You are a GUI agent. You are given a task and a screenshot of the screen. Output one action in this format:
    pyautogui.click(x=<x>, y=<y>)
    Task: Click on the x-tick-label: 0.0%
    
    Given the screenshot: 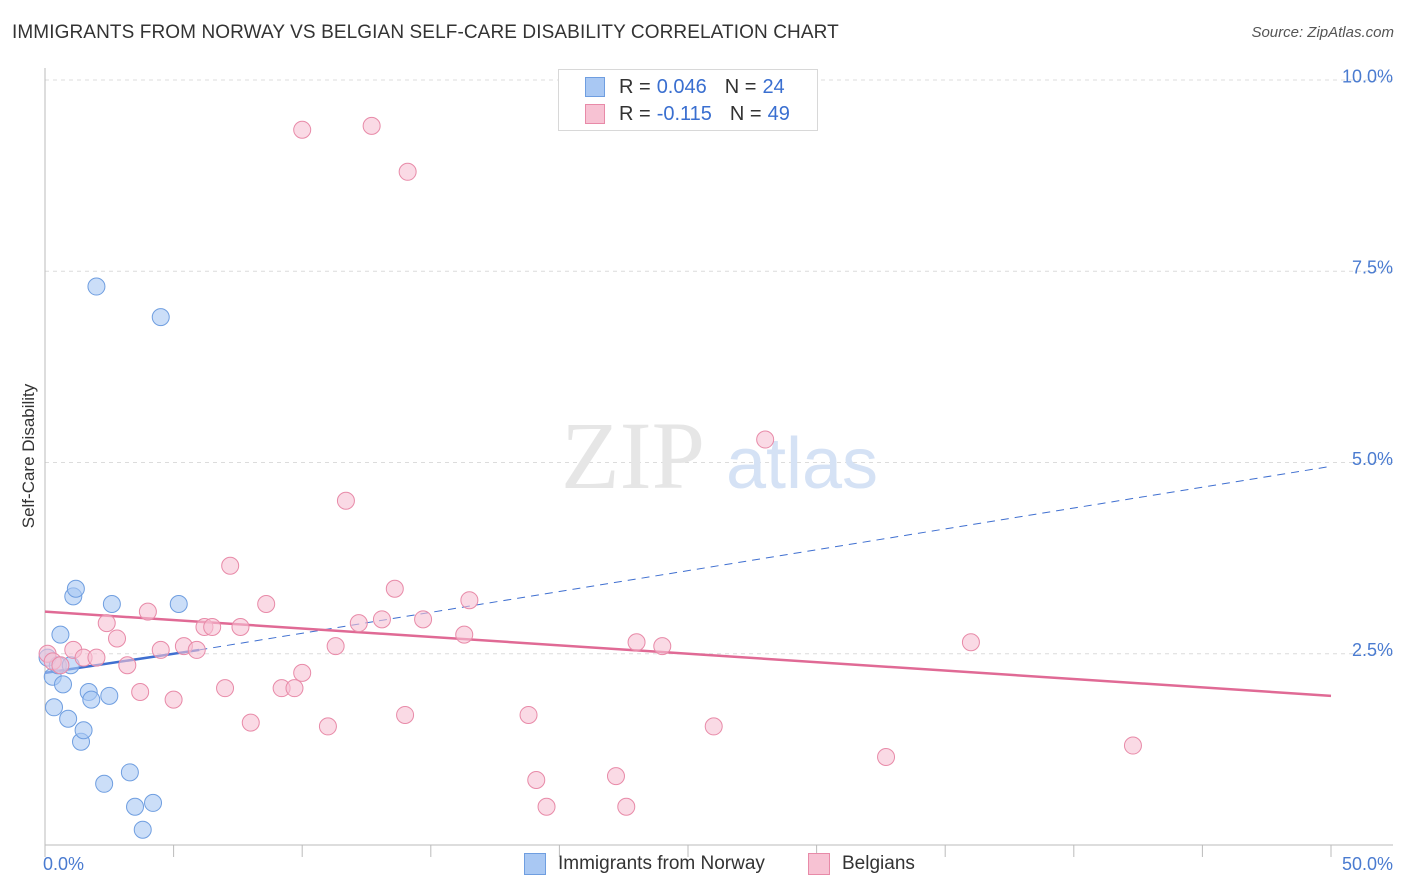 What is the action you would take?
    pyautogui.click(x=63, y=864)
    